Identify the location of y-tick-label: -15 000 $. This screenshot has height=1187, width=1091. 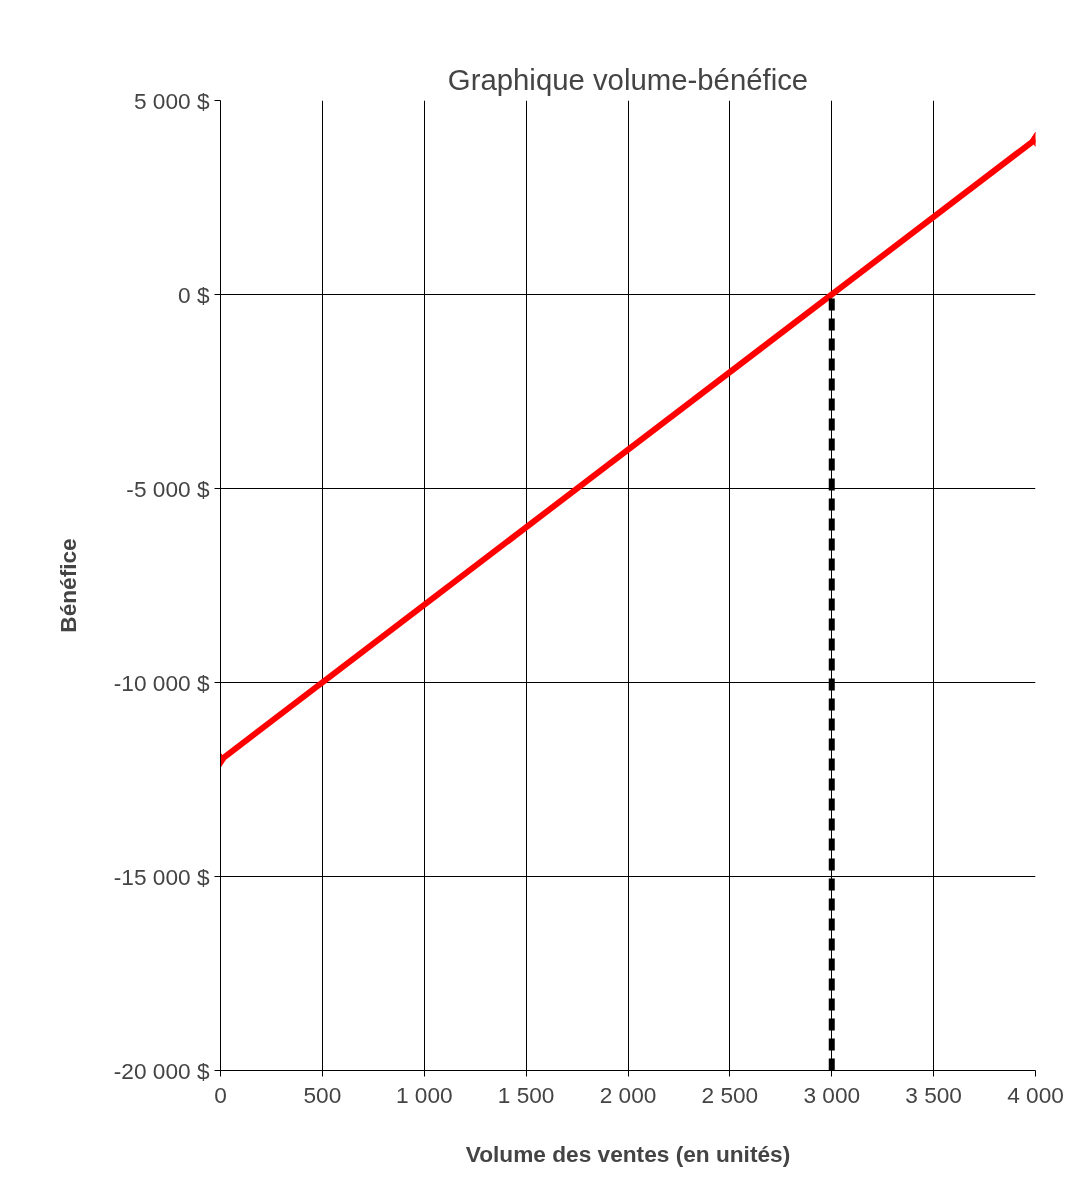
(161, 876).